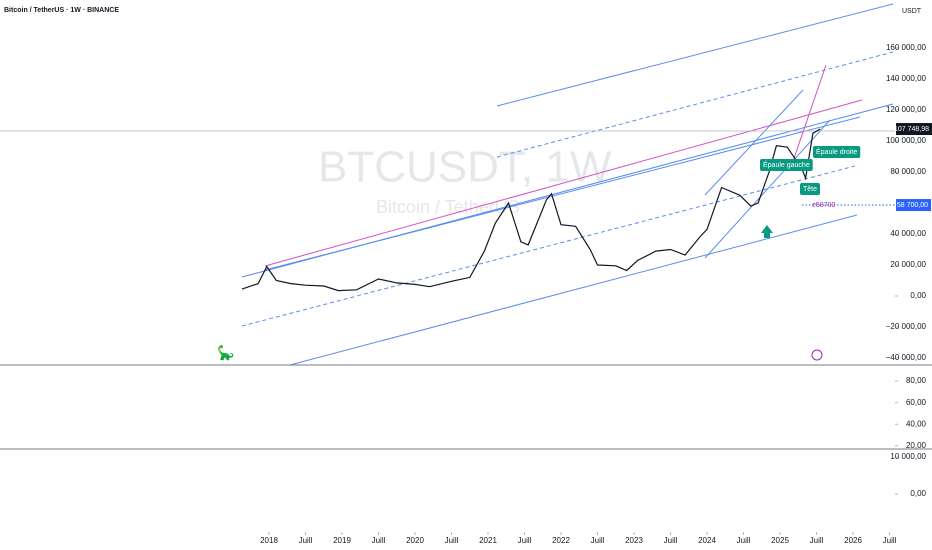 The height and width of the screenshot is (550, 932). I want to click on y-tick-label: 140 000,00, so click(906, 78).